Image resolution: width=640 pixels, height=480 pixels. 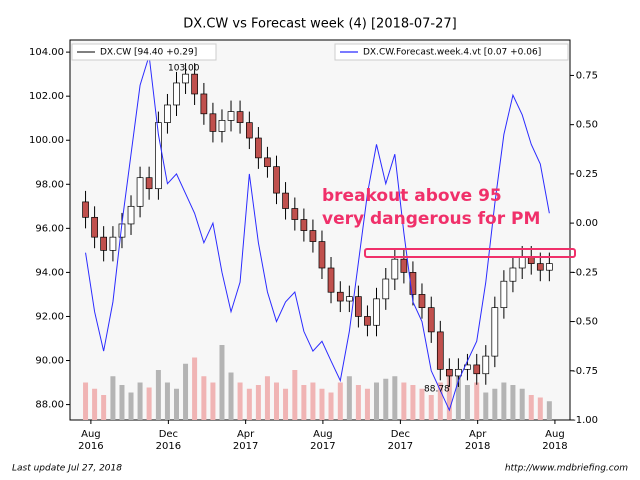 I want to click on x-tick-label: Apr 2017, so click(x=245, y=440).